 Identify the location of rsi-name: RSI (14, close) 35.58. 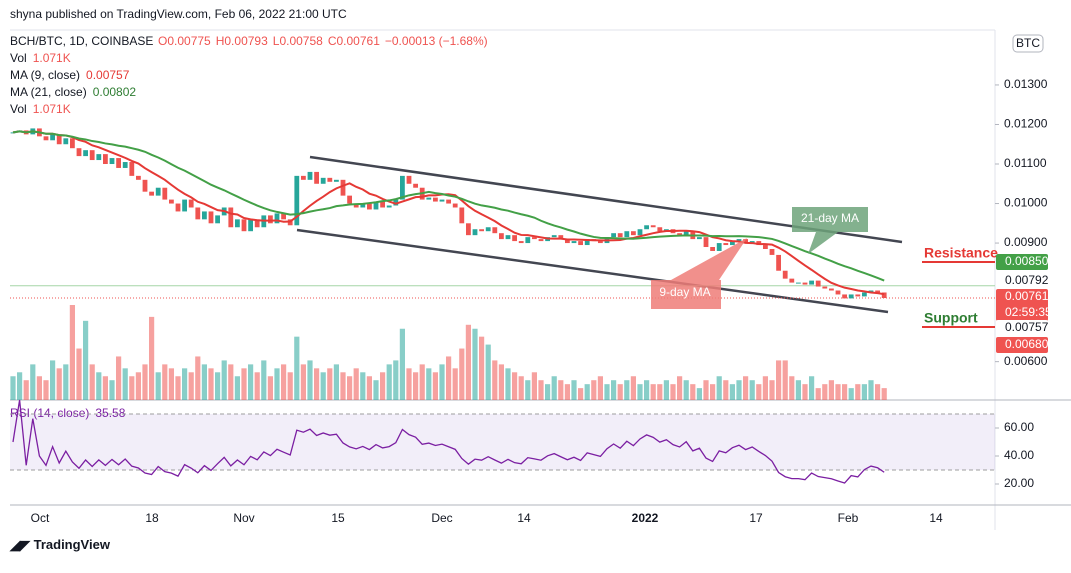
(68, 413).